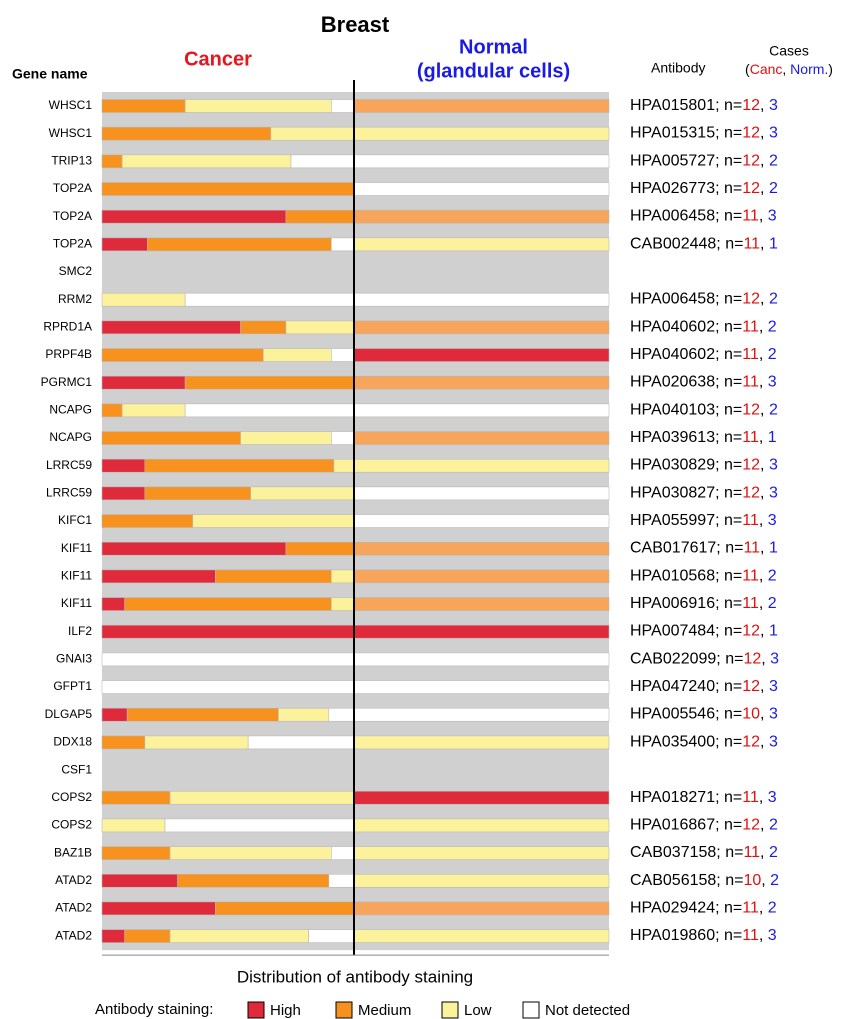 Image resolution: width=843 pixels, height=1019 pixels. Describe the element at coordinates (673, 548) in the screenshot. I see `antibody: CAB017617` at that location.